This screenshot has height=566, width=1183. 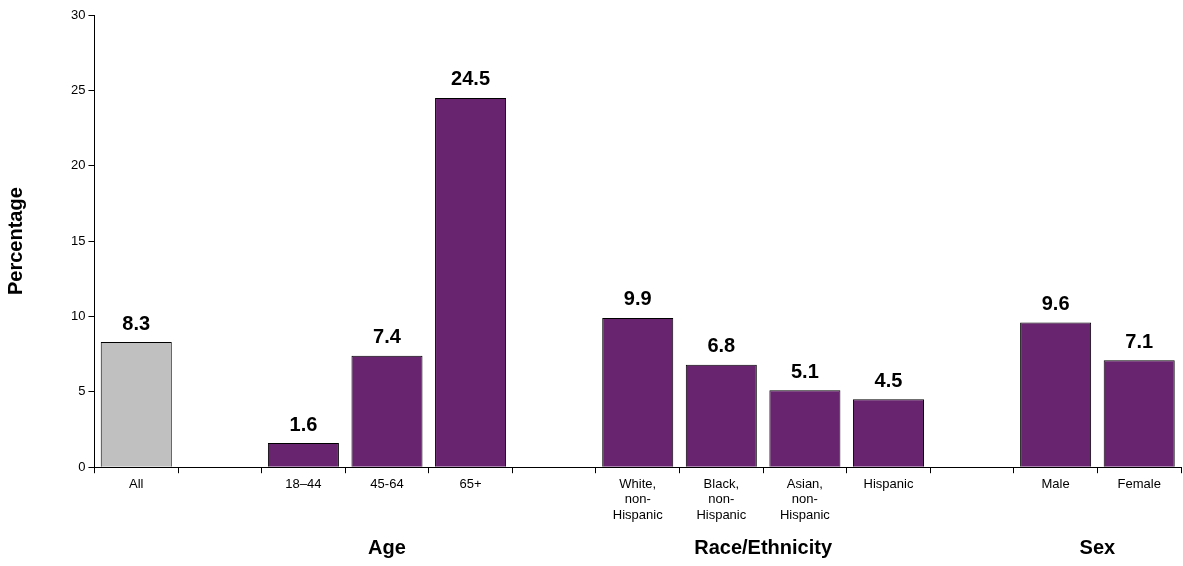 I want to click on y-axis-title: Percentage, so click(x=14, y=241).